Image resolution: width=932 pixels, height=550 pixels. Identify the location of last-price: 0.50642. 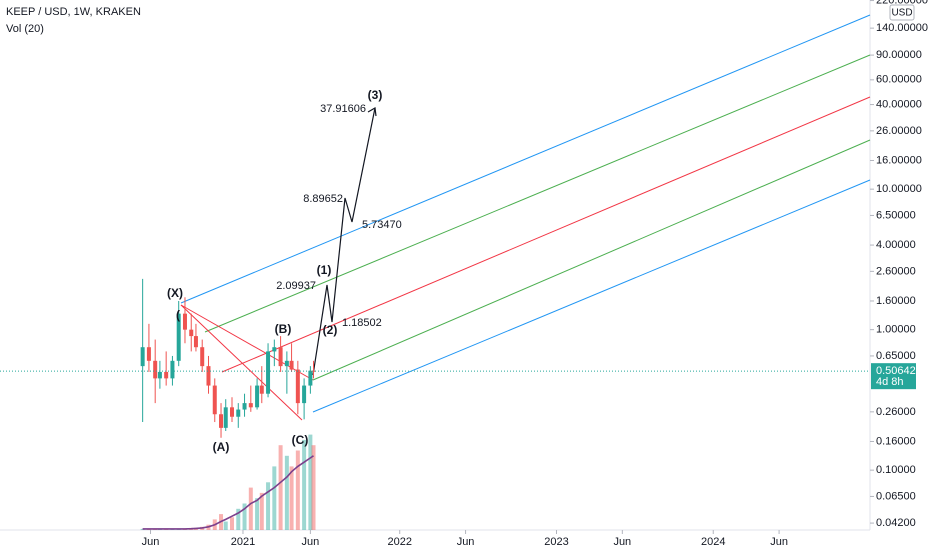
(896, 371).